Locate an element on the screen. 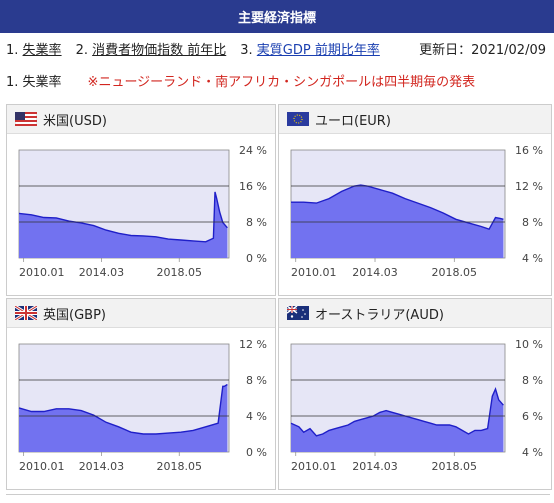 Image resolution: width=554 pixels, height=503 pixels. chart-eur: 16 % 12 % 8 % 4 % 2010.01 2014.03 2018.05 is located at coordinates (416, 211).